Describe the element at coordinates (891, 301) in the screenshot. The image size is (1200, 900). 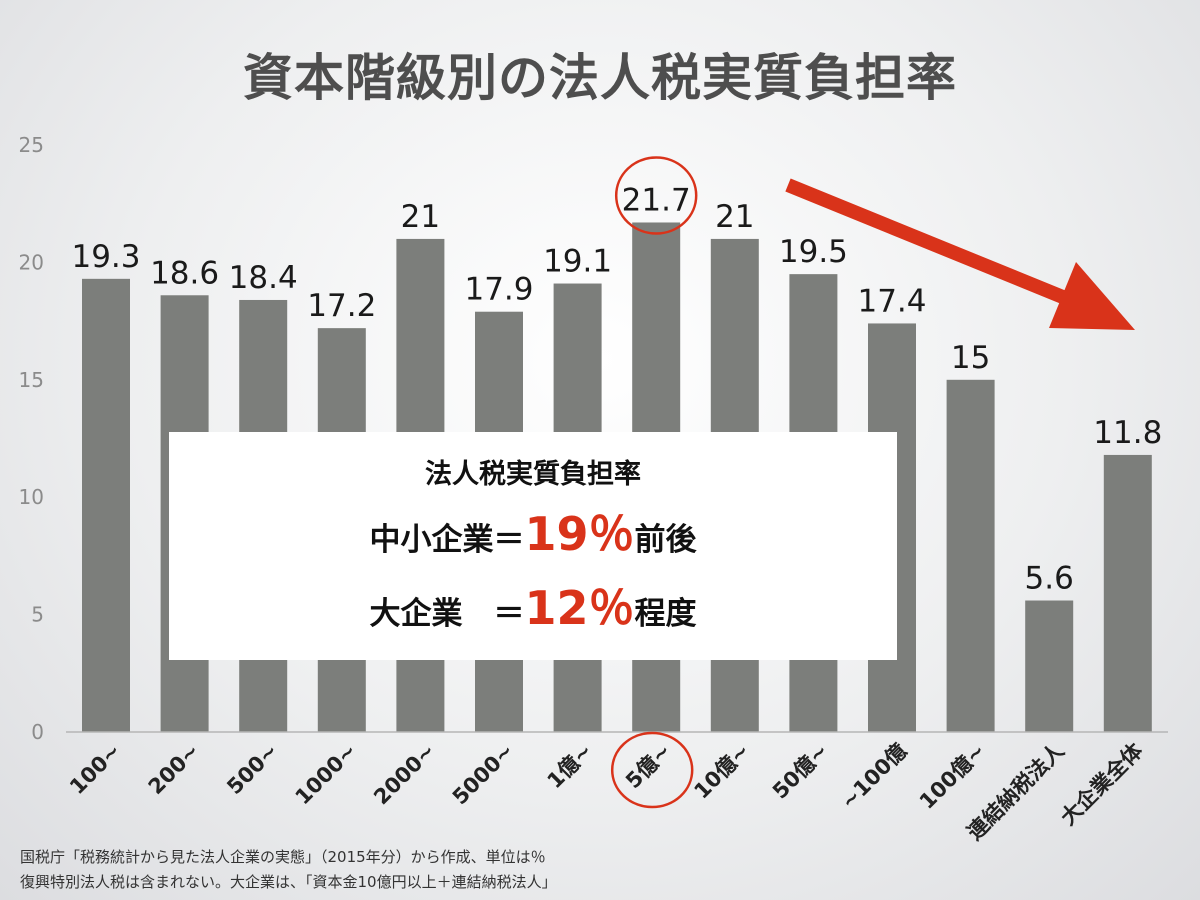
I see `data-label: 17.4` at that location.